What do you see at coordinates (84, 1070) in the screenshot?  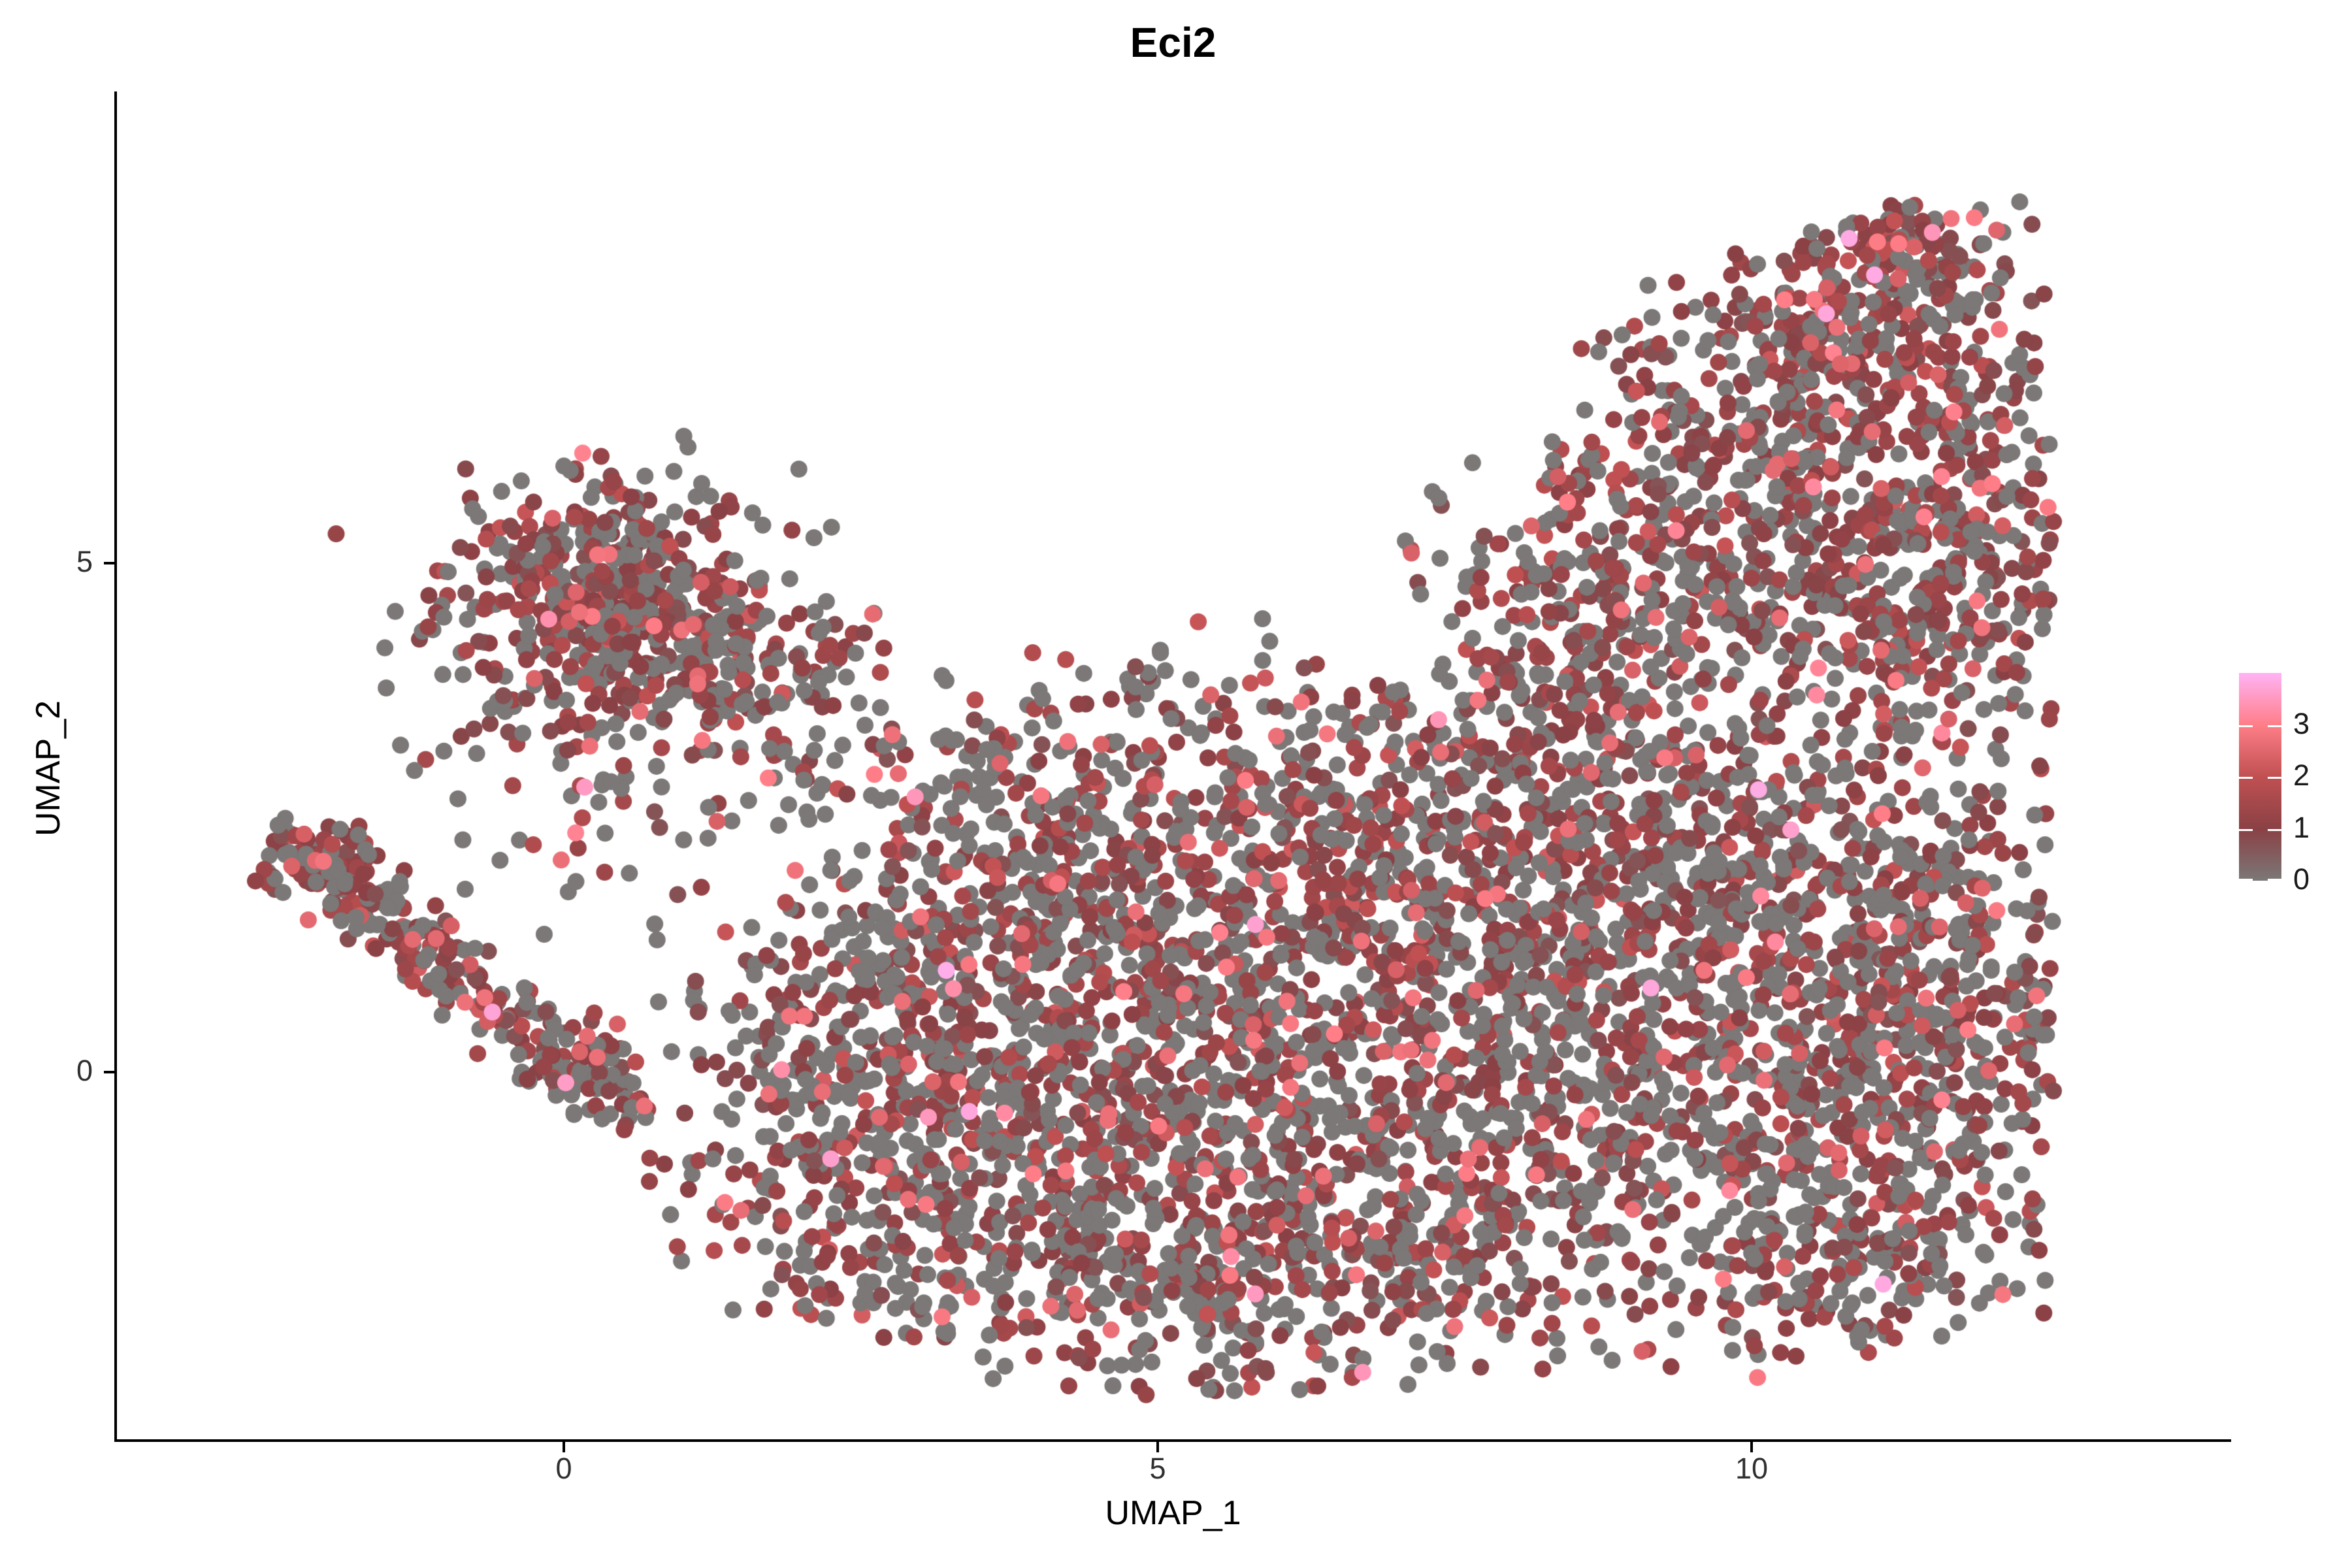 I see `y-tick-label: 0` at bounding box center [84, 1070].